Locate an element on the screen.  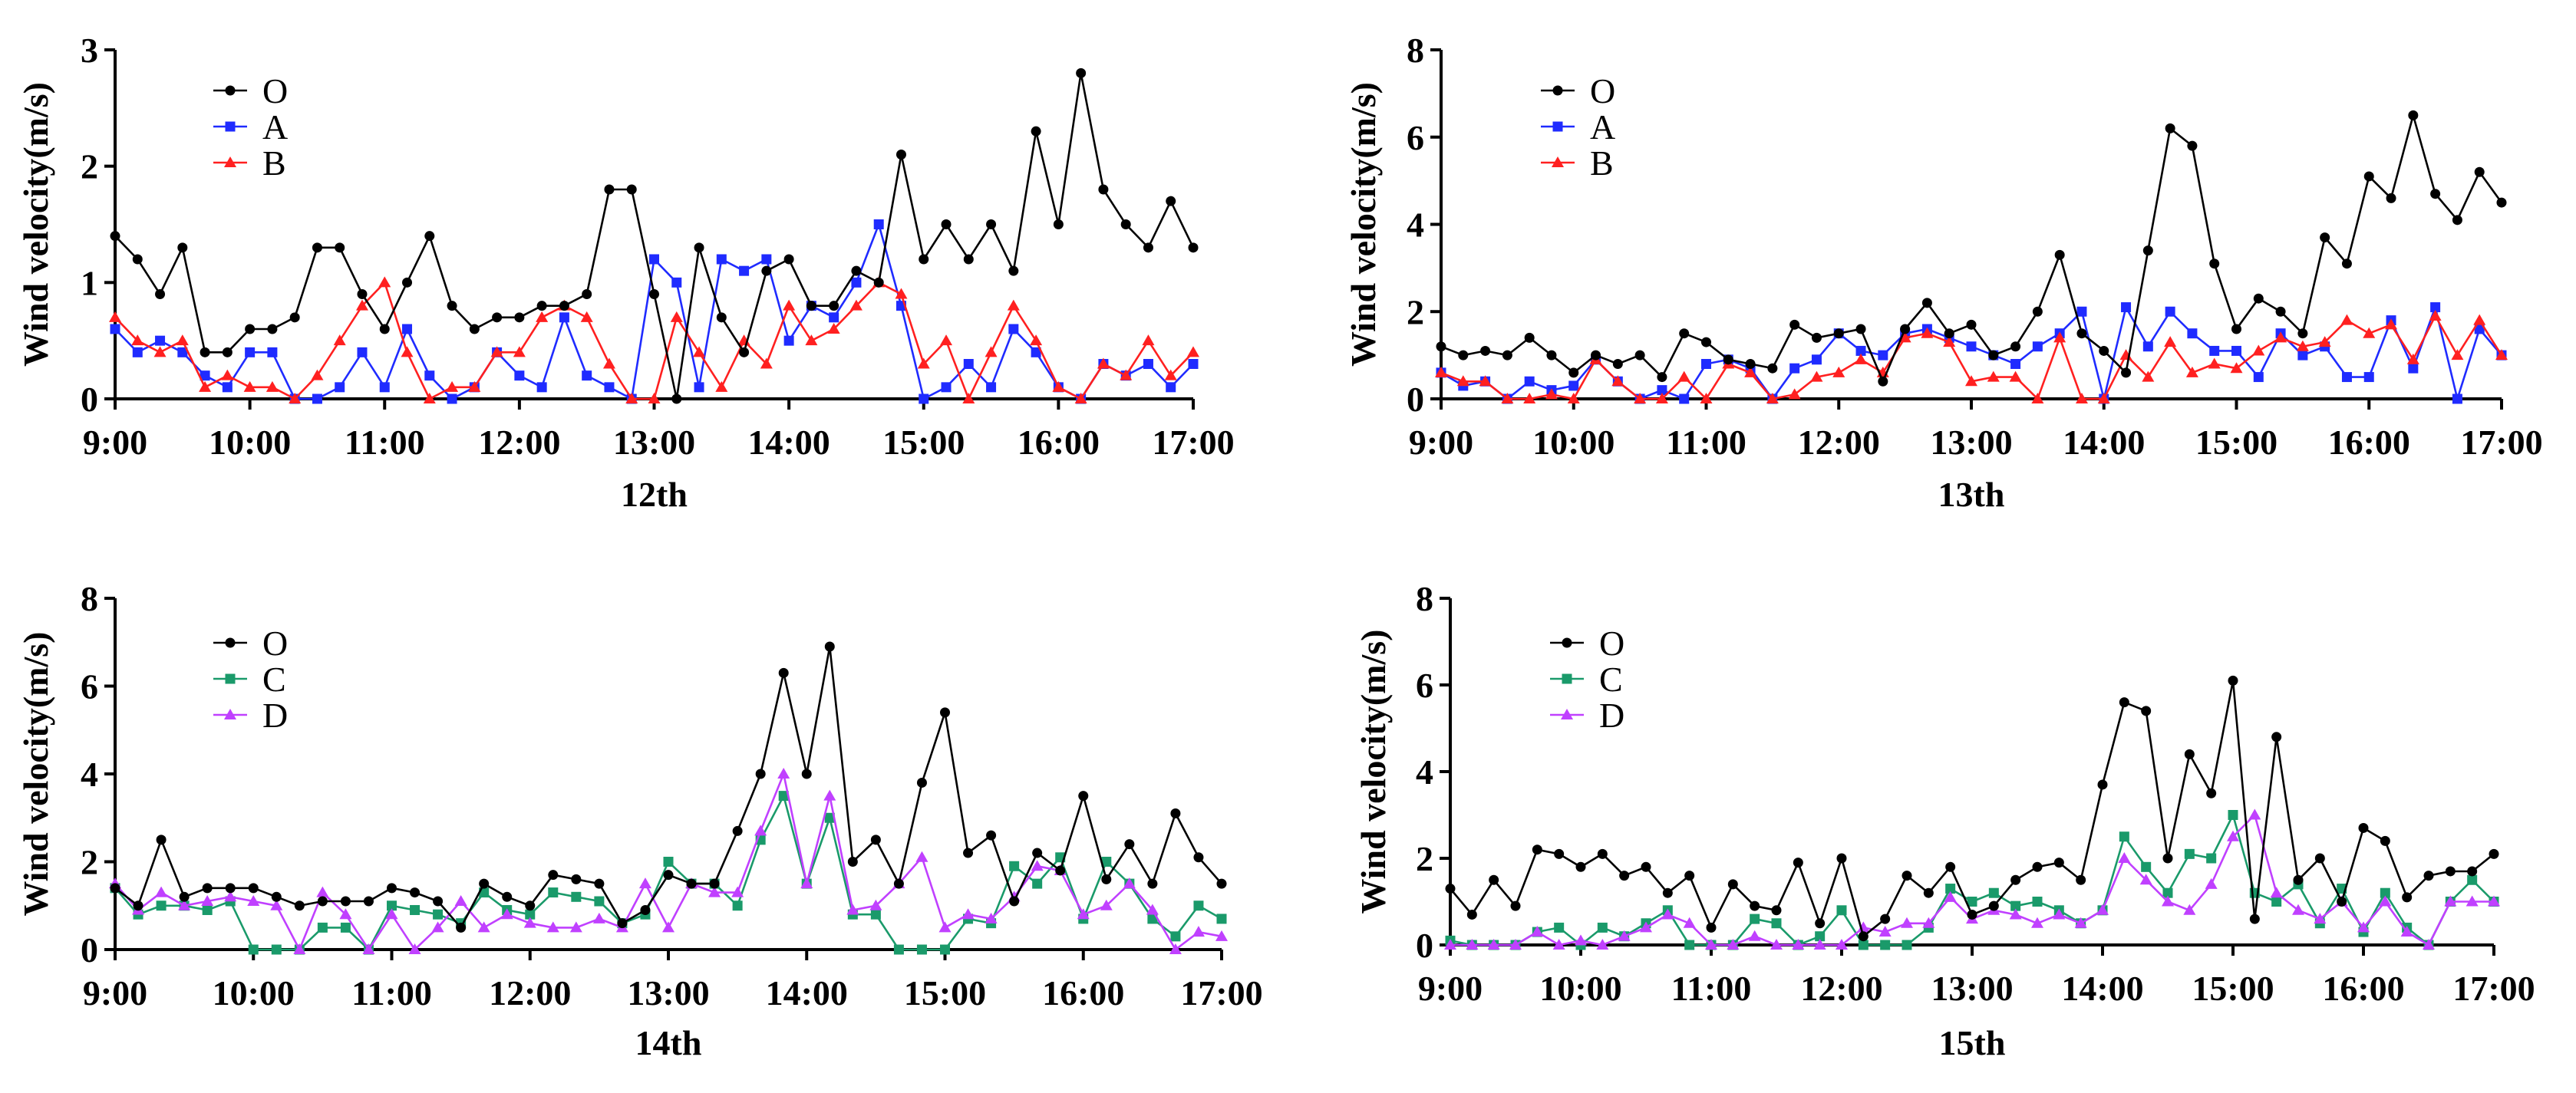
legend-label: C is located at coordinates (1611, 679).